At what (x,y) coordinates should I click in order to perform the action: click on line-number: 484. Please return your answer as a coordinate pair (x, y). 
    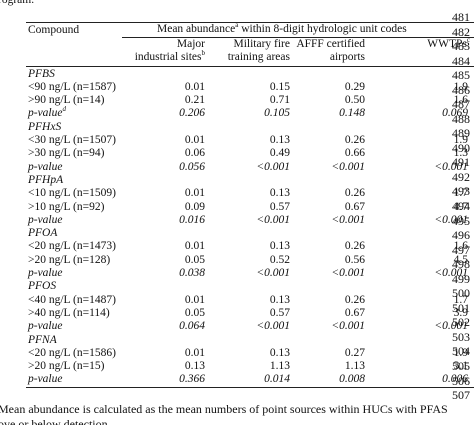
    Looking at the image, I should click on (450, 60).